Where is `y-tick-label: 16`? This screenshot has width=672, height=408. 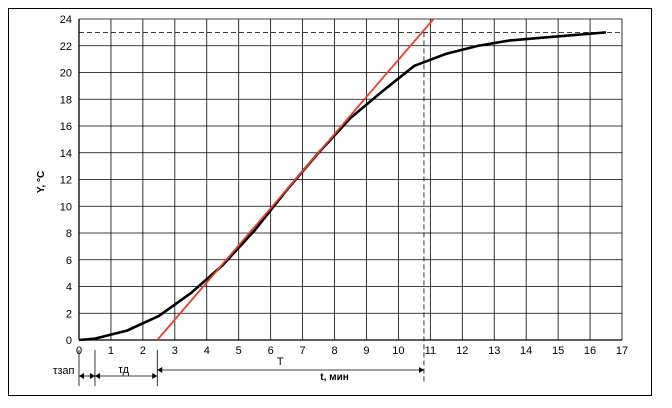 y-tick-label: 16 is located at coordinates (66, 127).